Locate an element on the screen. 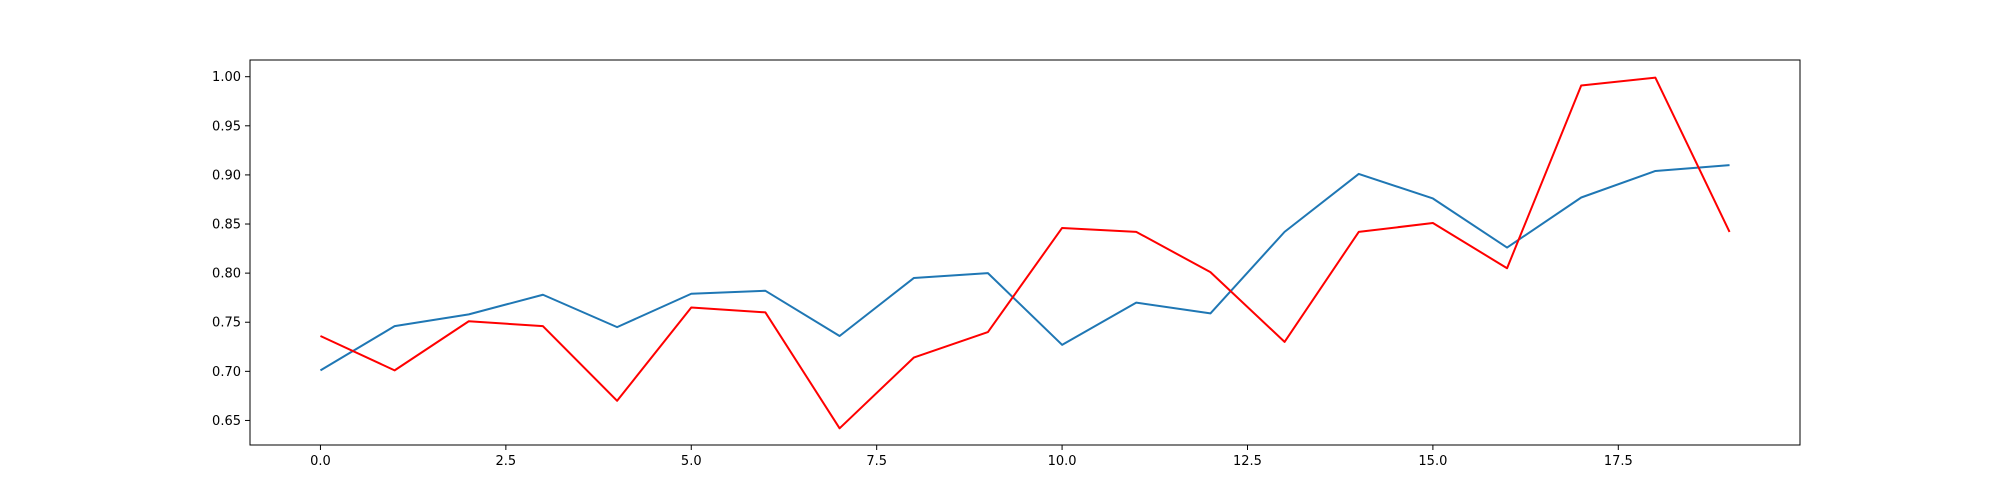  y-tick-label: 1.00 is located at coordinates (226, 77).